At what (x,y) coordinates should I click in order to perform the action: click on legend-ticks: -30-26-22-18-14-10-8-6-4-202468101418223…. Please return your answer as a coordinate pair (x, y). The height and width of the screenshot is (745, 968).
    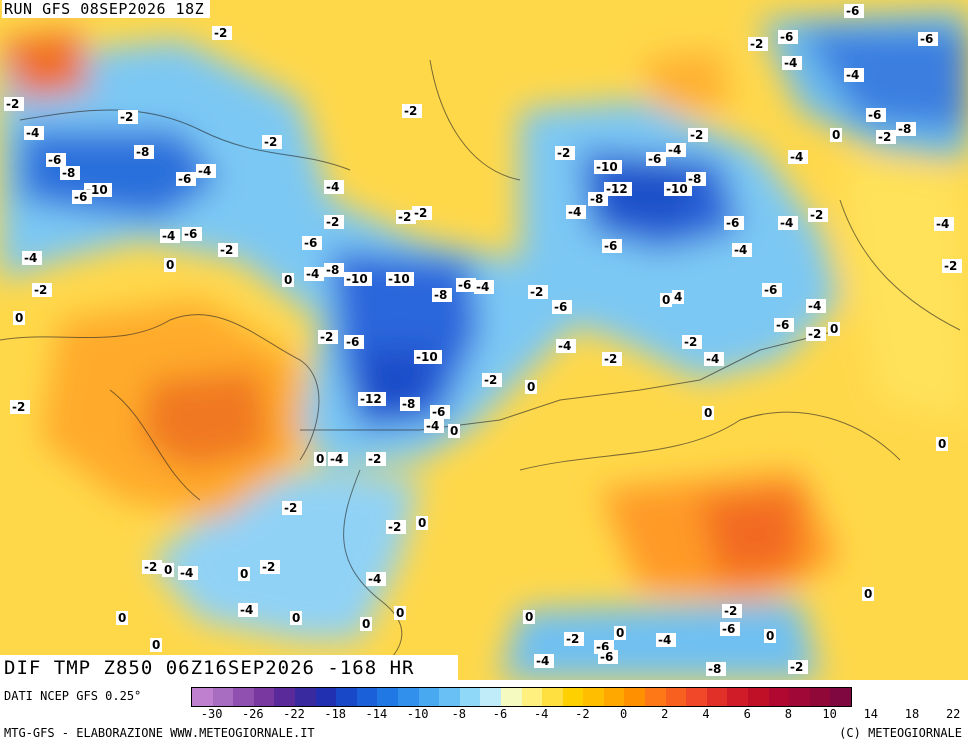
    Looking at the image, I should click on (579, 715).